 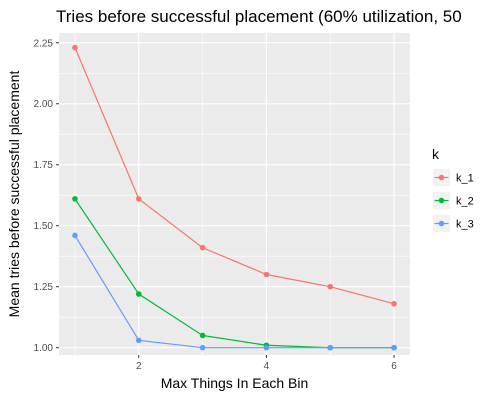 I want to click on x-tick-label: 4, so click(x=267, y=366).